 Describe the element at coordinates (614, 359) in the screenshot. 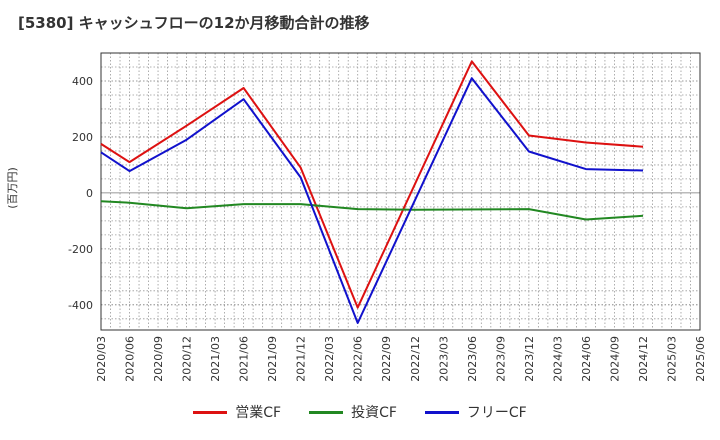

I see `x-tick-label: 2024/09` at that location.